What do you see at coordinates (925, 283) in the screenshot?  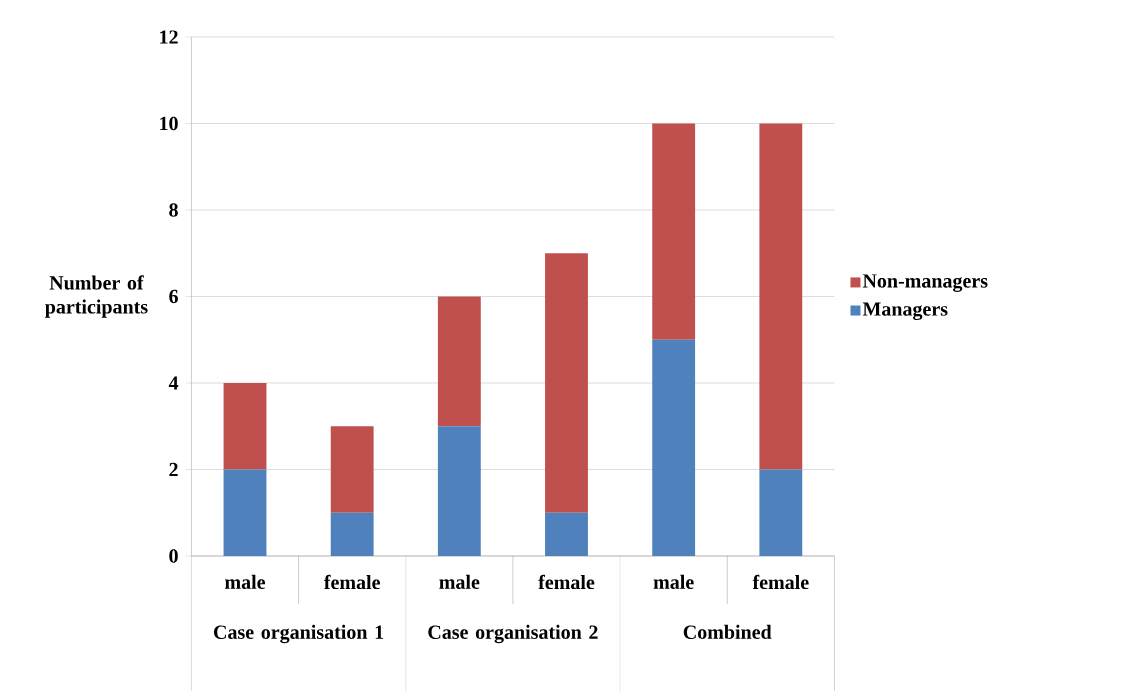 I see `legend-label: Non-managers` at bounding box center [925, 283].